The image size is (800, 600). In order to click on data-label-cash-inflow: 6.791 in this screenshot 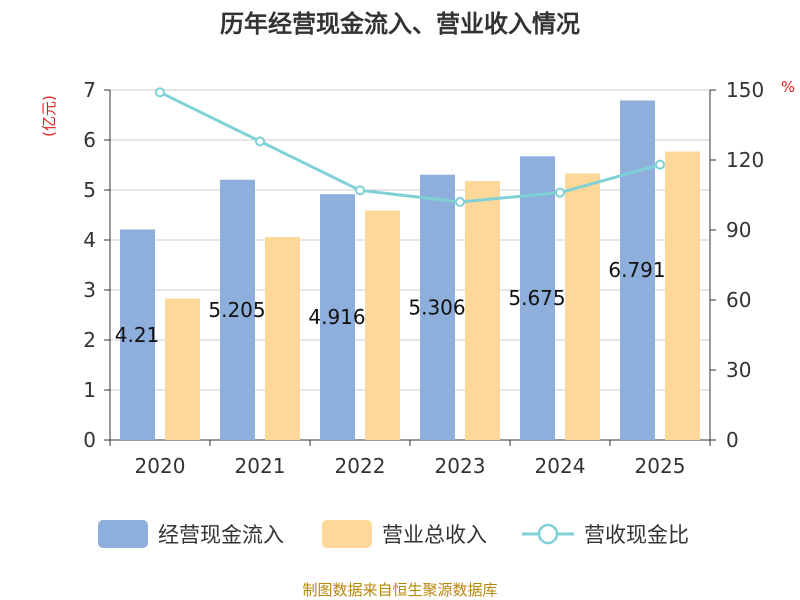, I will do `click(636, 270)`.